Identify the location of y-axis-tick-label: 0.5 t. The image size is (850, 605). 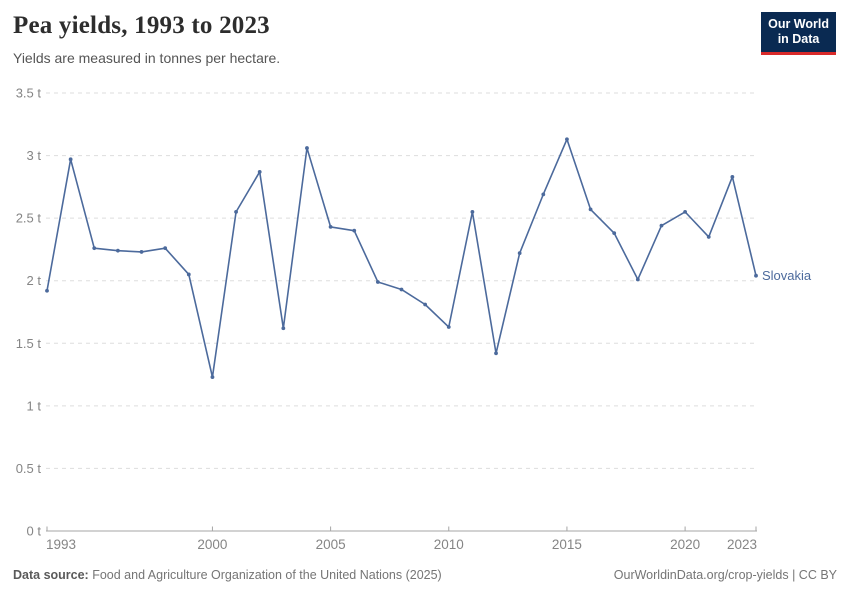
(29, 468).